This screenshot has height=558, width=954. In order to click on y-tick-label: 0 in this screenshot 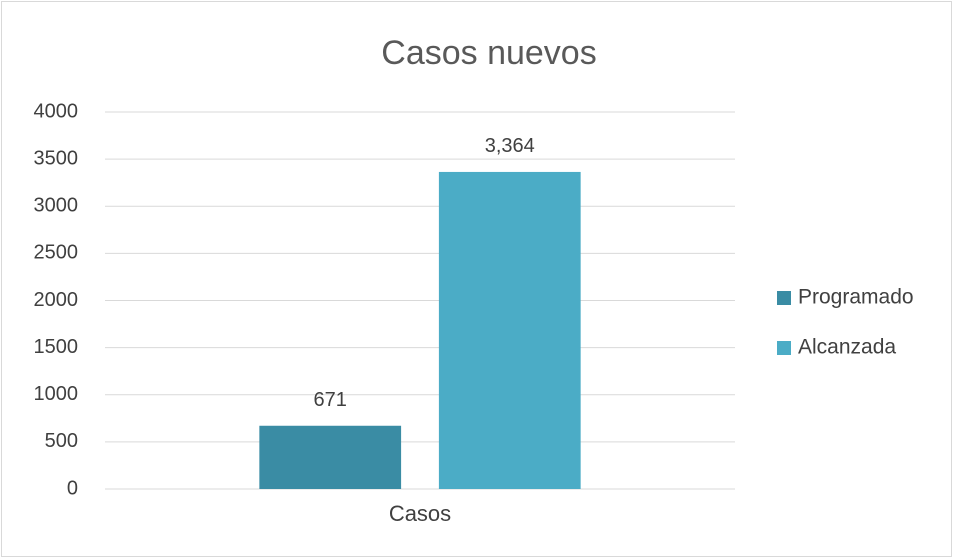, I will do `click(72, 488)`.